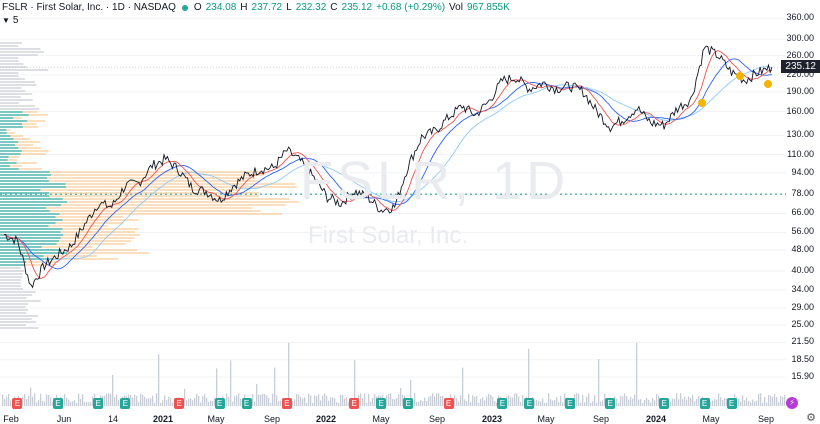  I want to click on symbol-title: FSLR · First Solar, Inc. · 1D · NASDAQ, so click(89, 7).